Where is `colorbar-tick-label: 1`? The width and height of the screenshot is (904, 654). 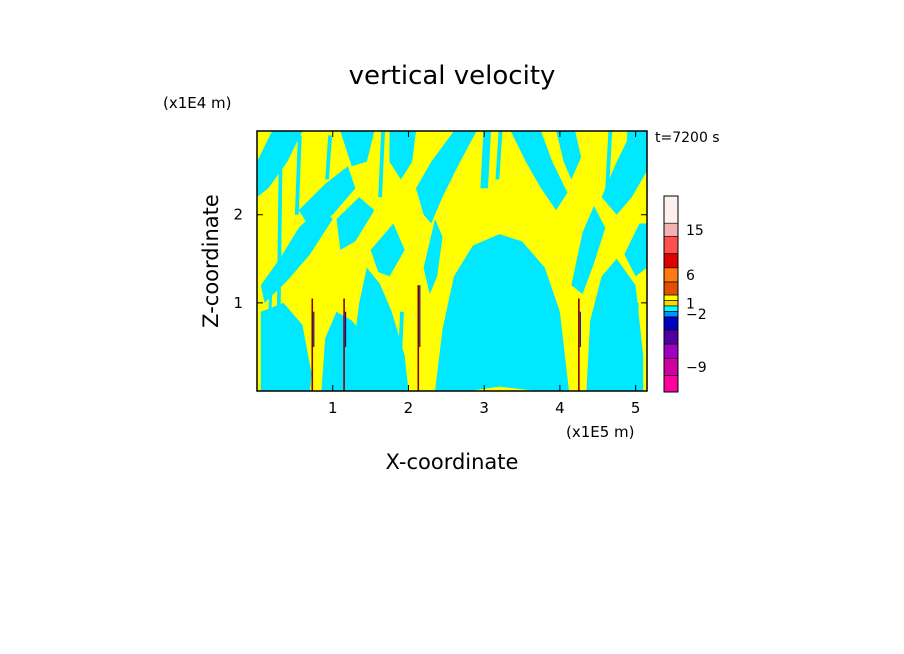 colorbar-tick-label: 1 is located at coordinates (690, 304).